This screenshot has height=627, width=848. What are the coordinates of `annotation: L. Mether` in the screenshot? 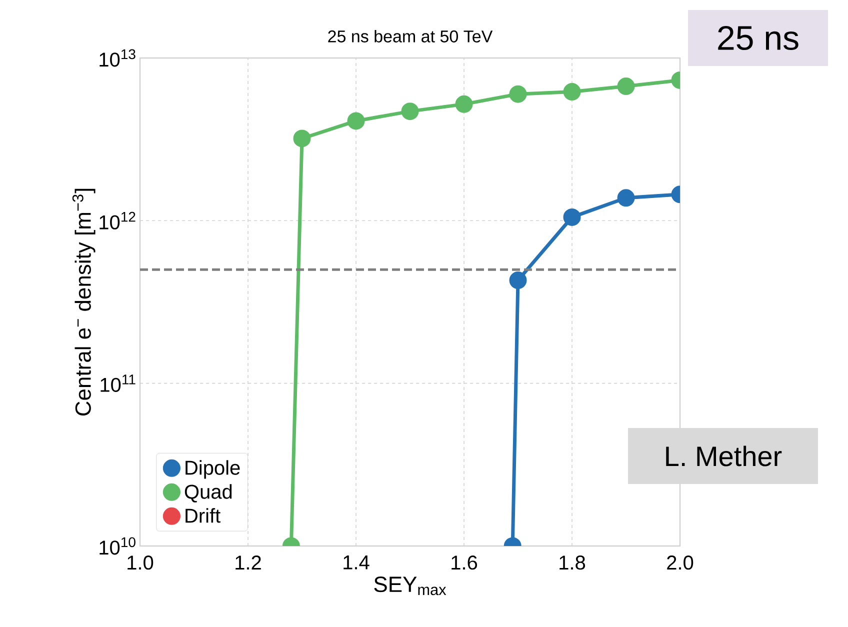 It's located at (724, 456).